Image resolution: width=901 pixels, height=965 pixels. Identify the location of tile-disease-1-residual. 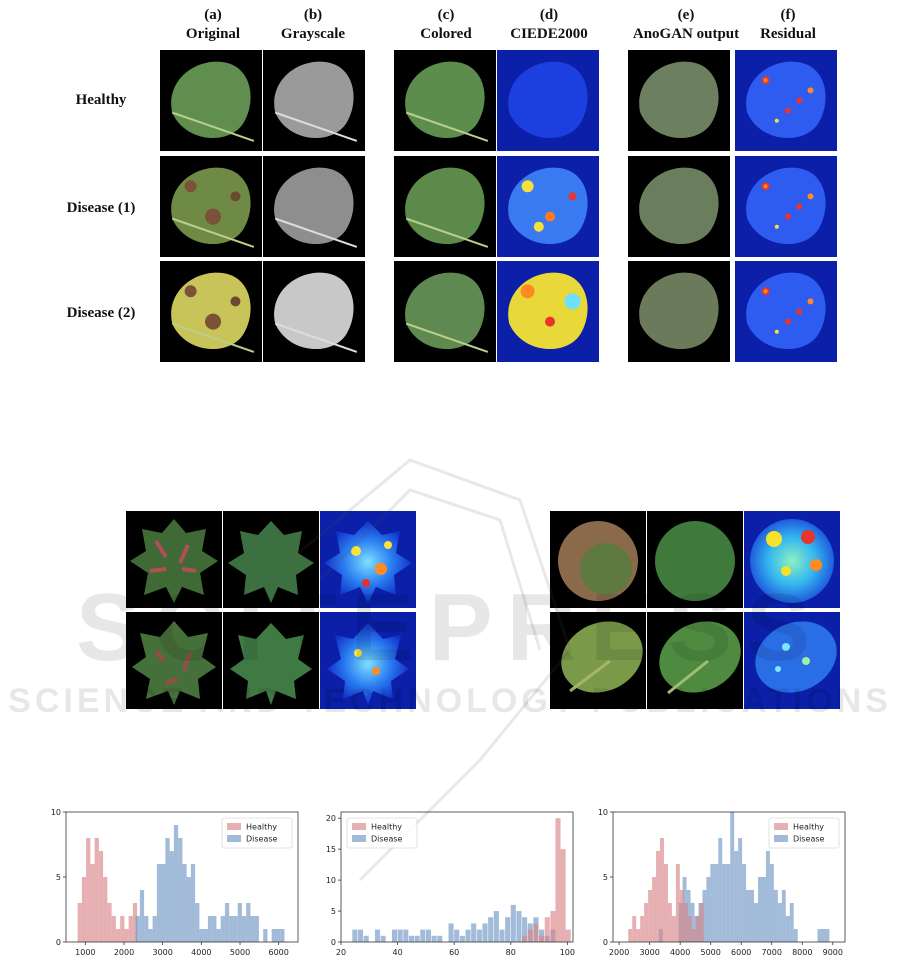
(786, 206).